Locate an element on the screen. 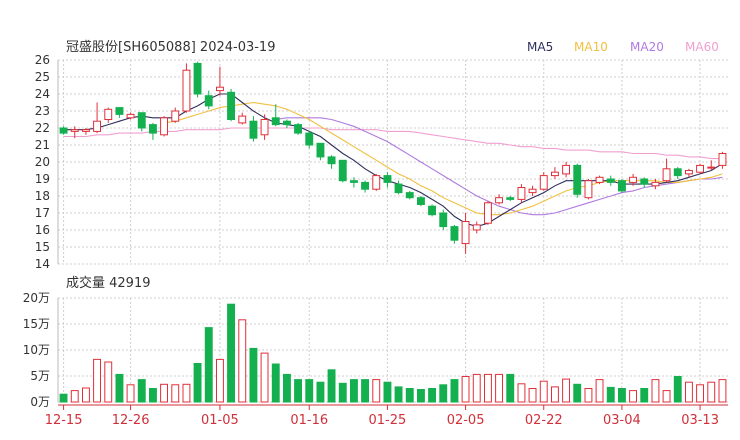 The height and width of the screenshot is (440, 740). date-tick-label: 01-16 is located at coordinates (309, 420).